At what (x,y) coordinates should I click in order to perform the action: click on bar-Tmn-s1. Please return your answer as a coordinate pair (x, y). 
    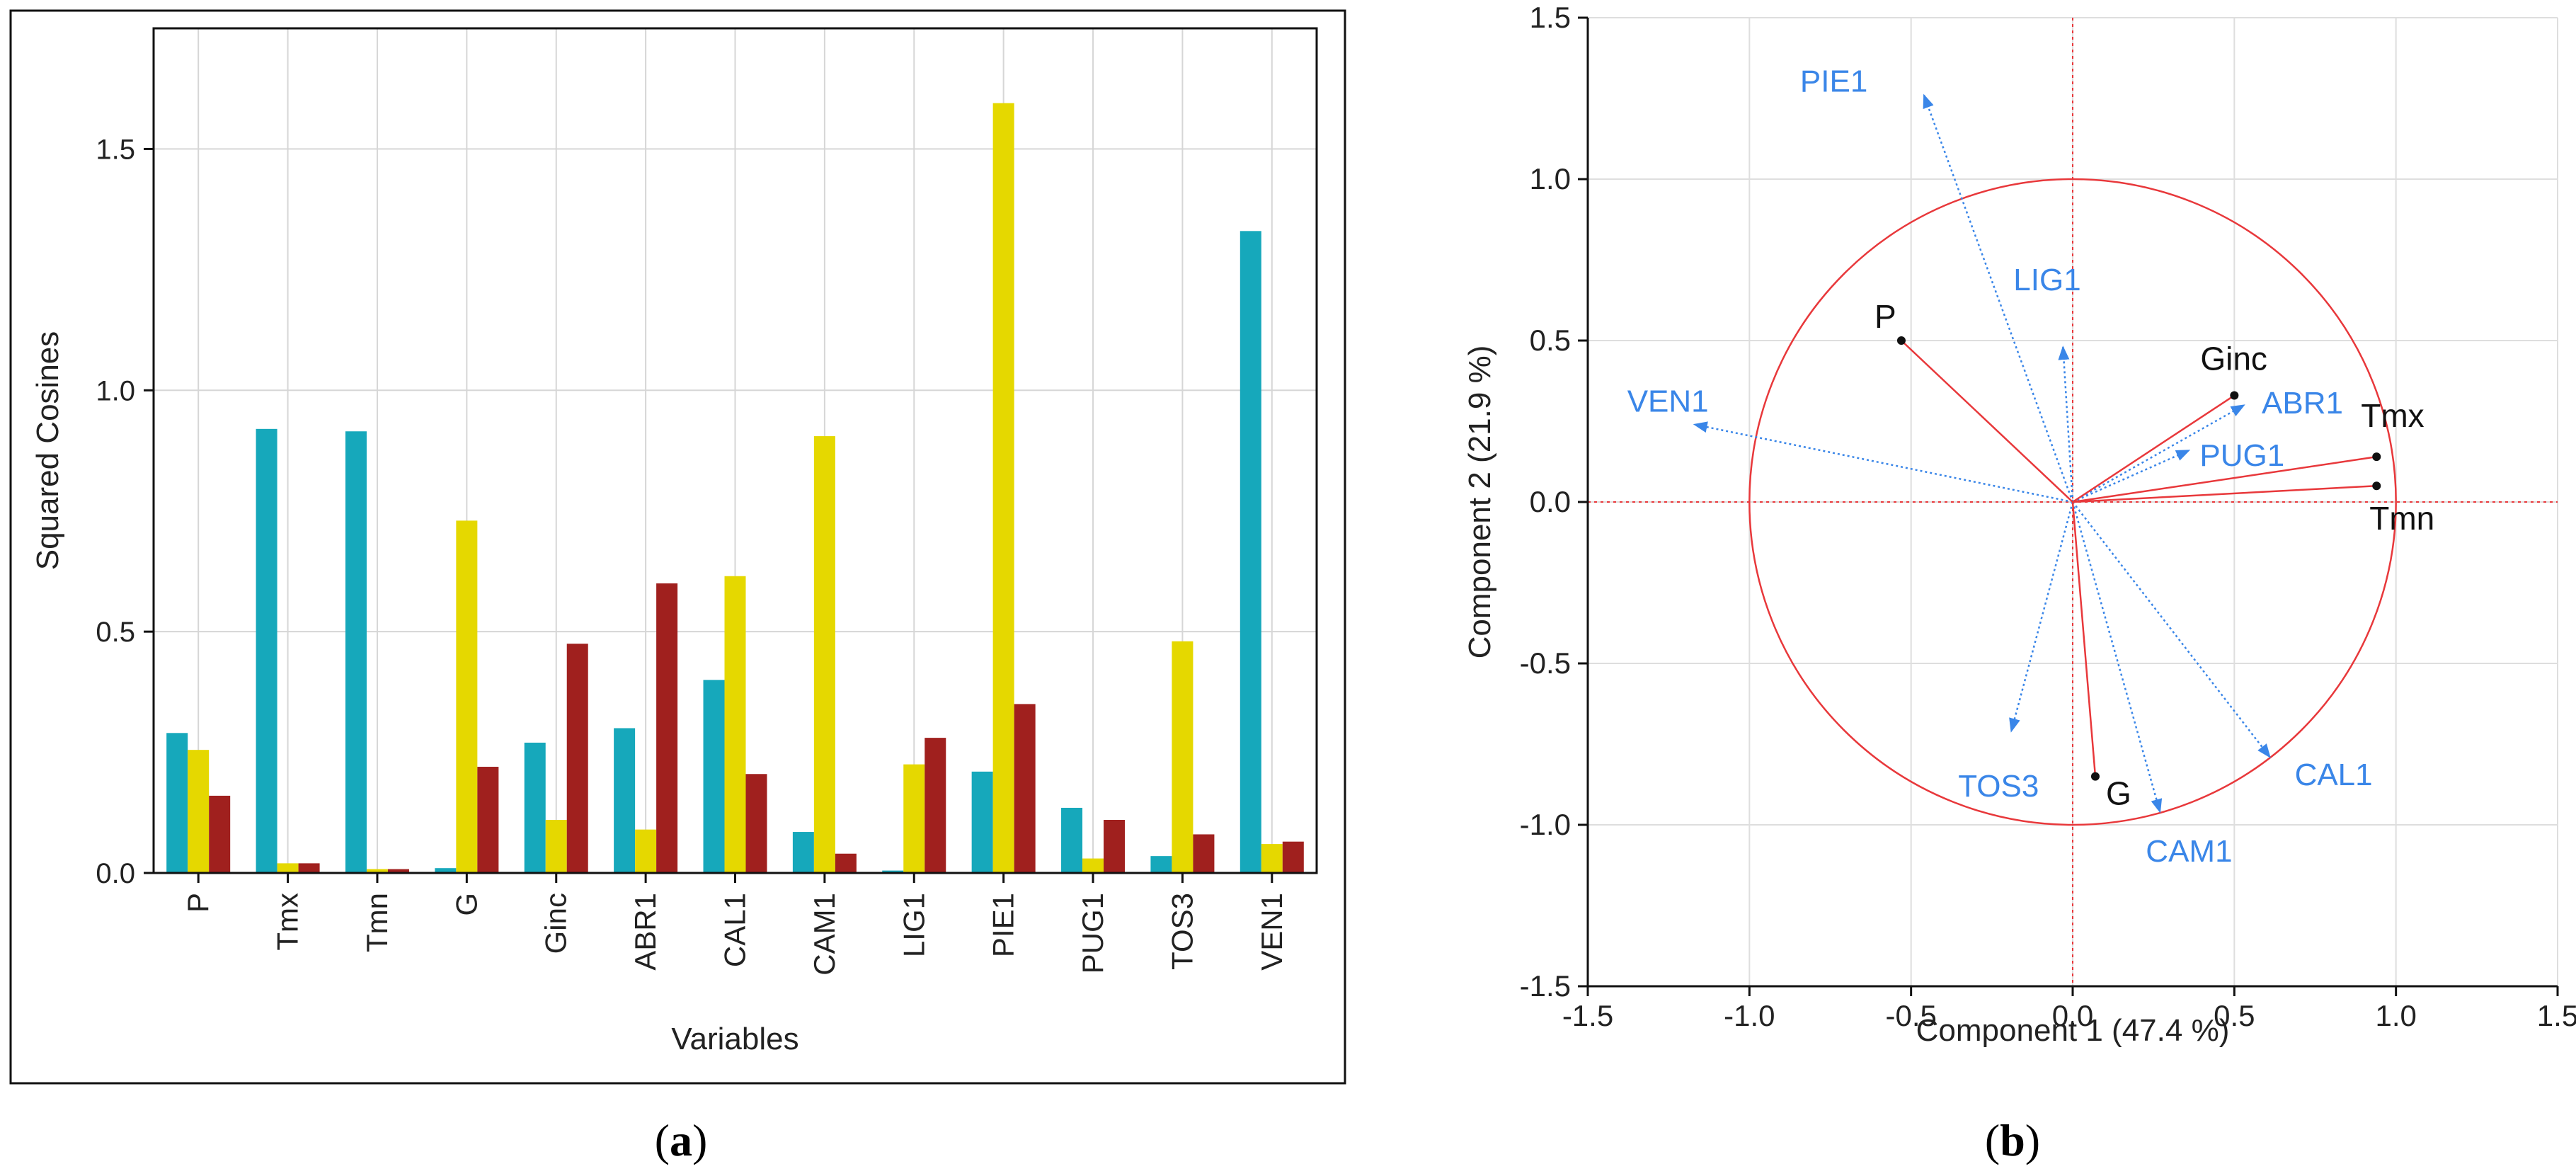
    Looking at the image, I should click on (356, 652).